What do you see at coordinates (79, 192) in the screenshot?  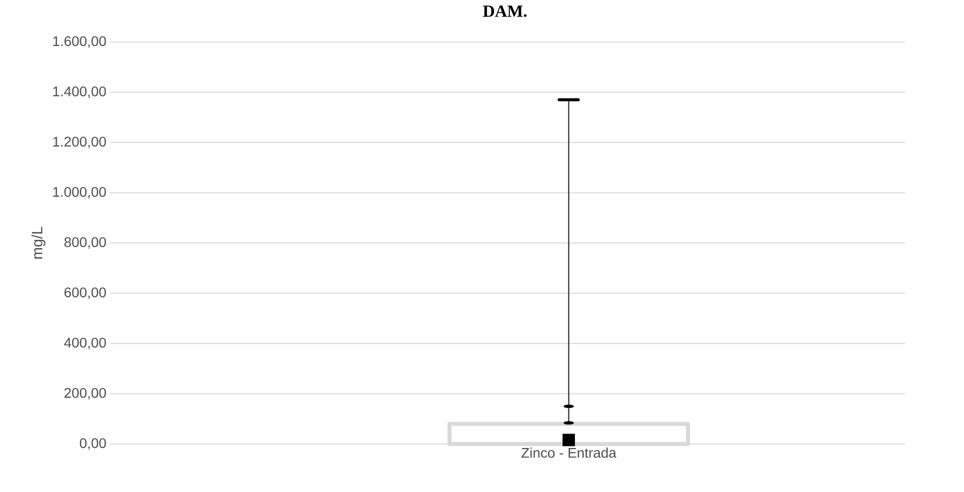 I see `y-tick-label: 1.000,00` at bounding box center [79, 192].